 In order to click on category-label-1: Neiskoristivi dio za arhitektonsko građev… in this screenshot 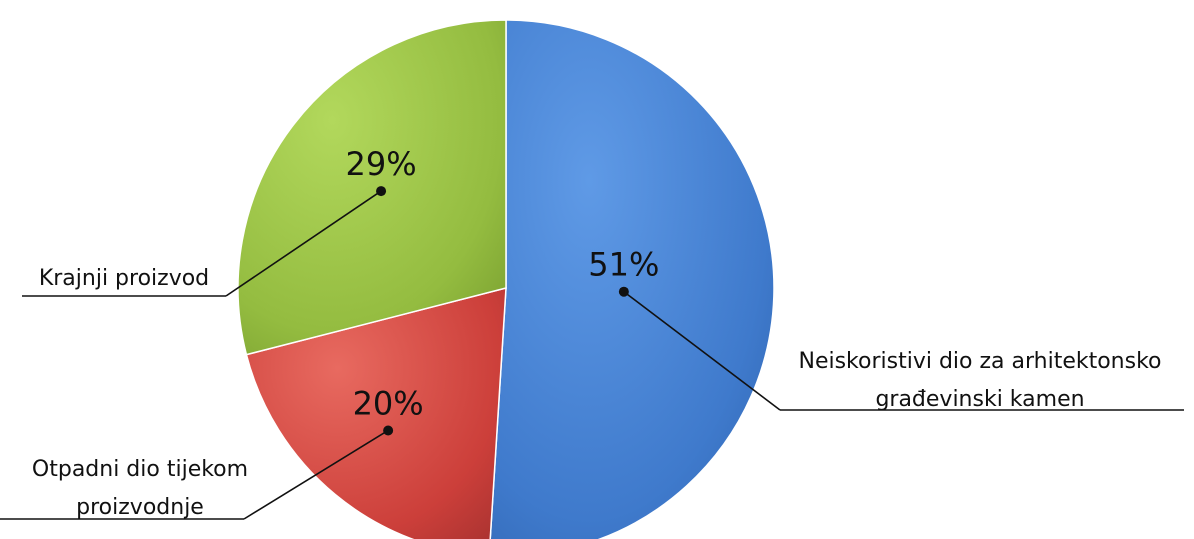, I will do `click(979, 380)`.